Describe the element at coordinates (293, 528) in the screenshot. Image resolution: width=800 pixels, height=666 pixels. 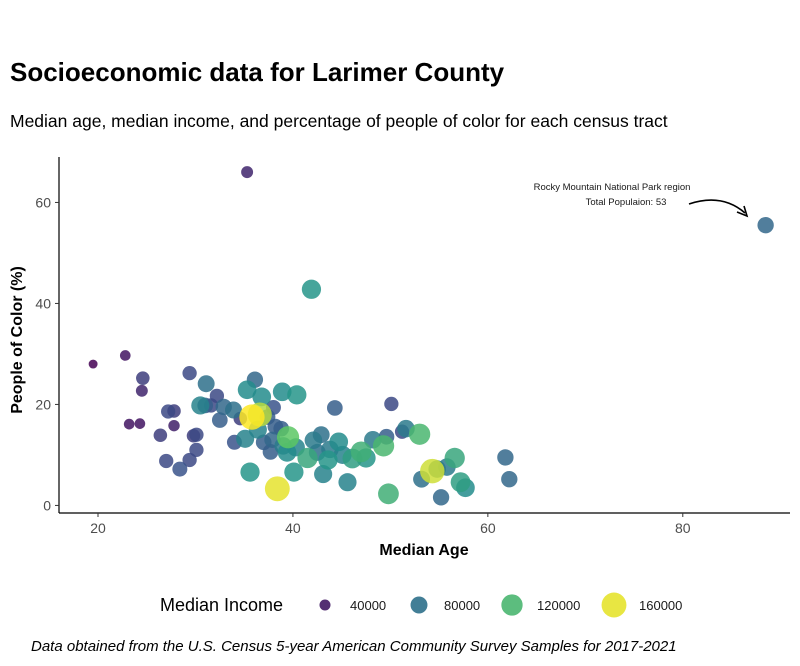
I see `x-tick-label: 40` at that location.